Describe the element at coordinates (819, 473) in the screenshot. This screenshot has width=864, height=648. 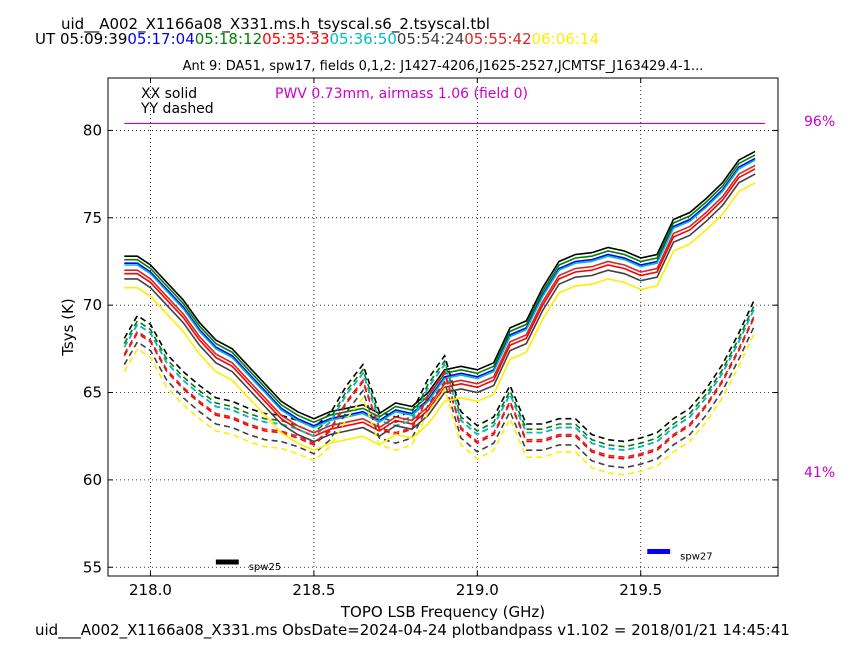
I see `pct-low-label: 41%` at that location.